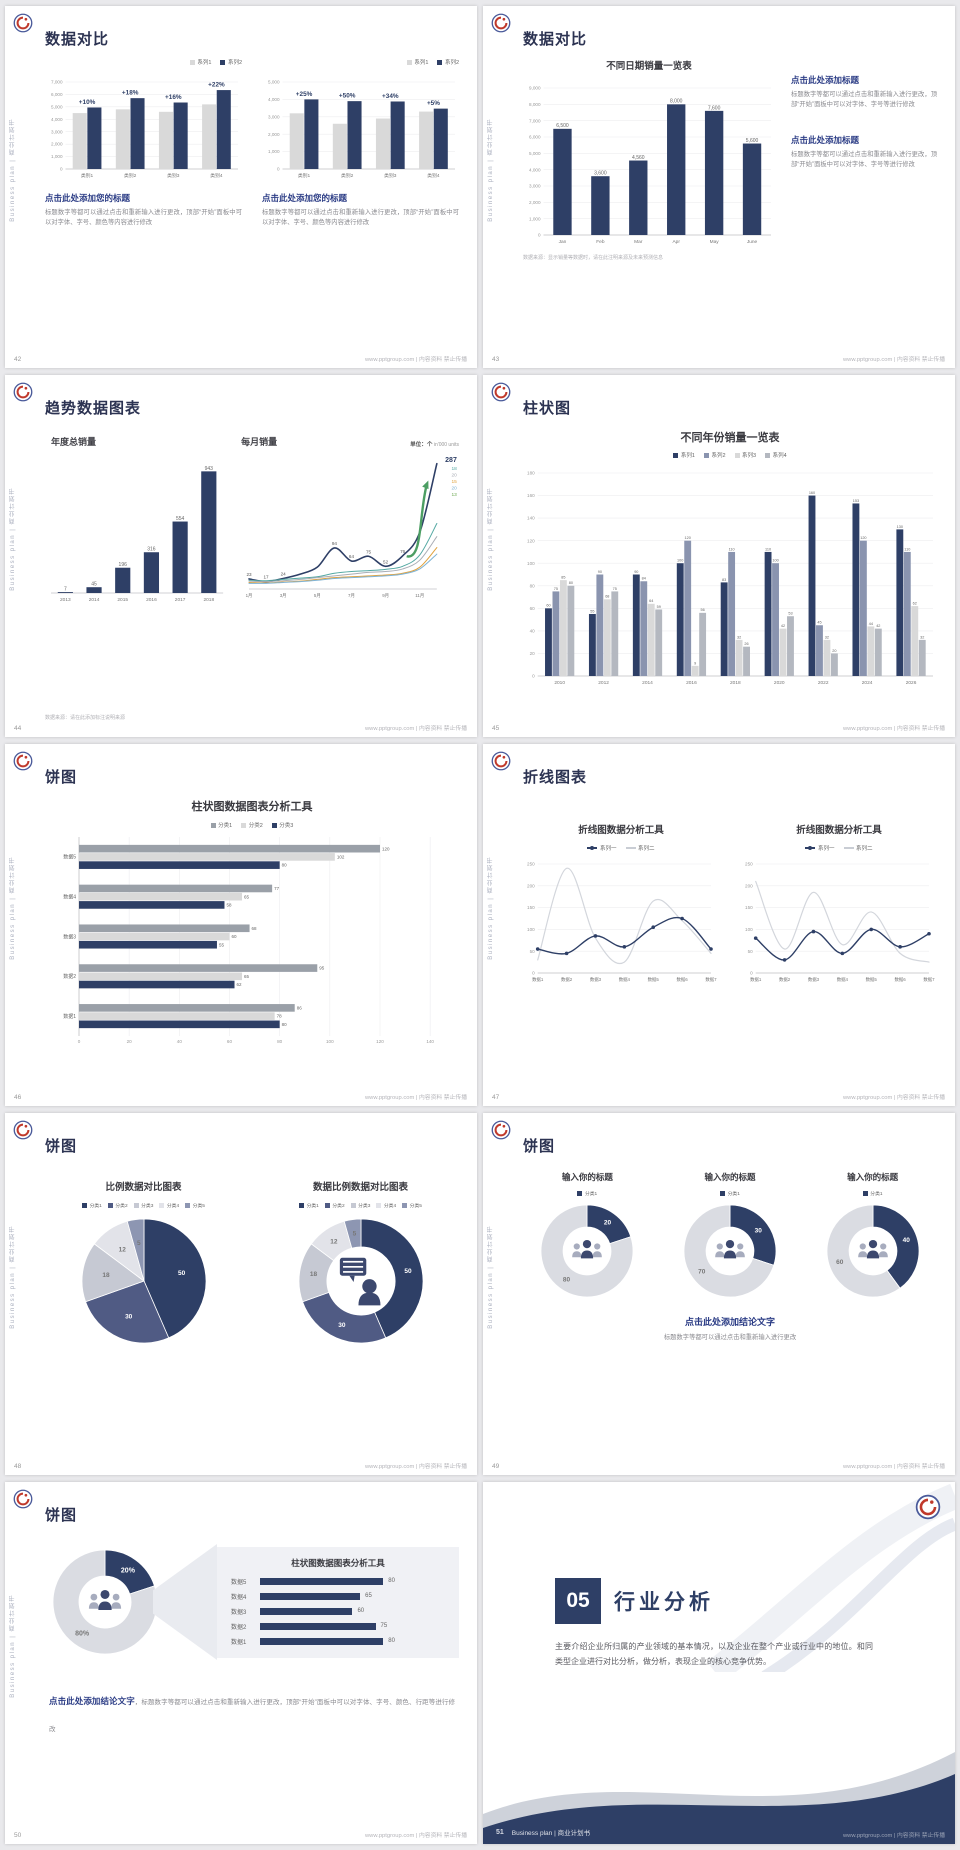 This screenshot has width=960, height=1850. Describe the element at coordinates (752, 141) in the screenshot. I see `svg-text: 5,600` at that location.